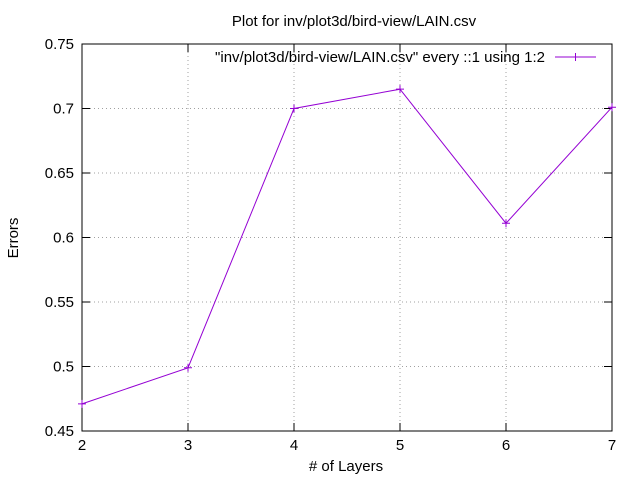  I want to click on x-tick-label: 3, so click(188, 445).